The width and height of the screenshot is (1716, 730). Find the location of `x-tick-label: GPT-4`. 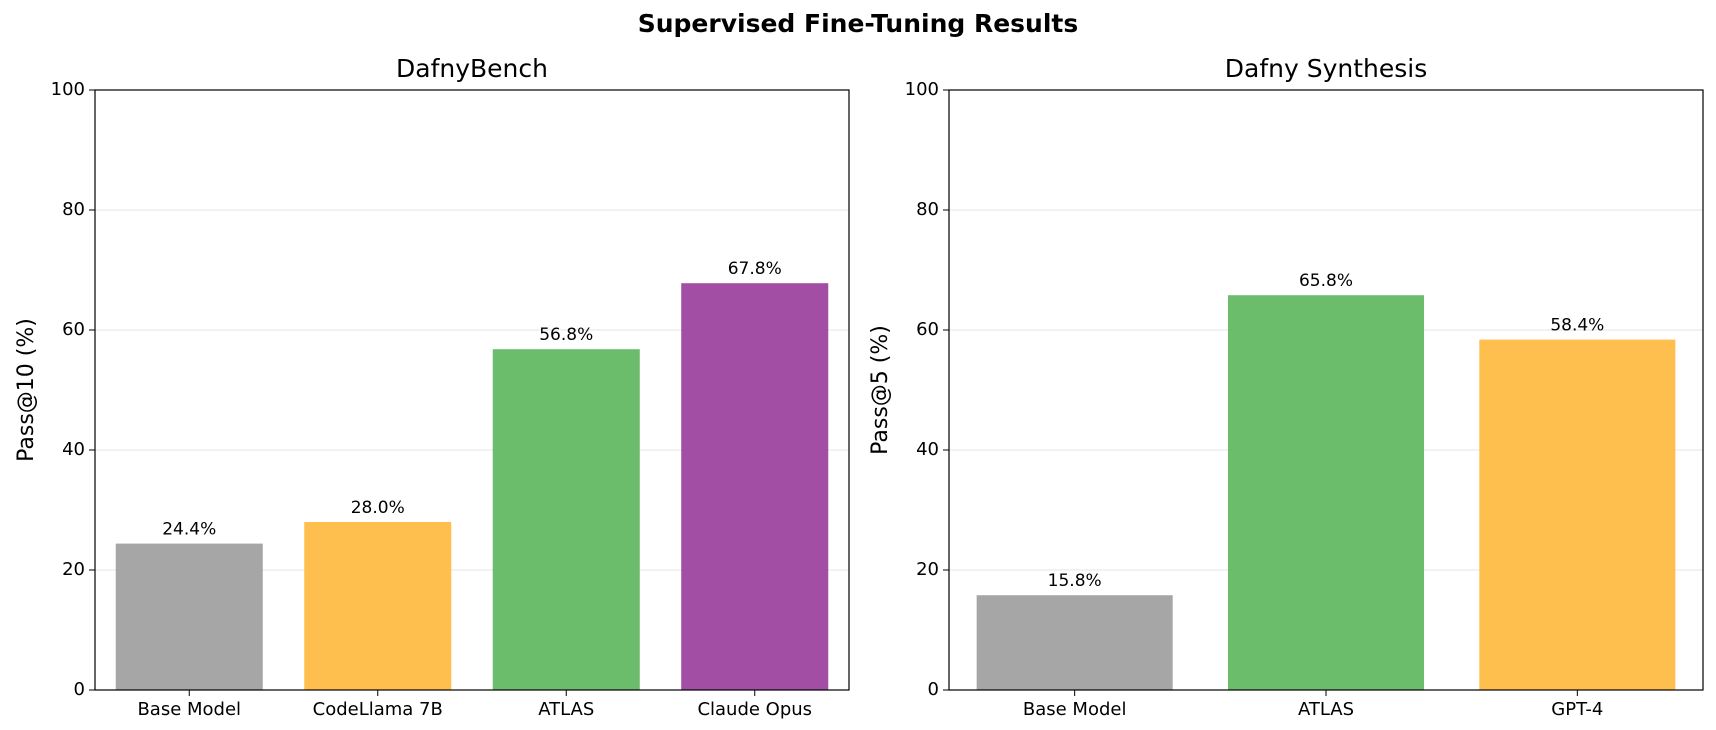

x-tick-label: GPT-4 is located at coordinates (1577, 709).